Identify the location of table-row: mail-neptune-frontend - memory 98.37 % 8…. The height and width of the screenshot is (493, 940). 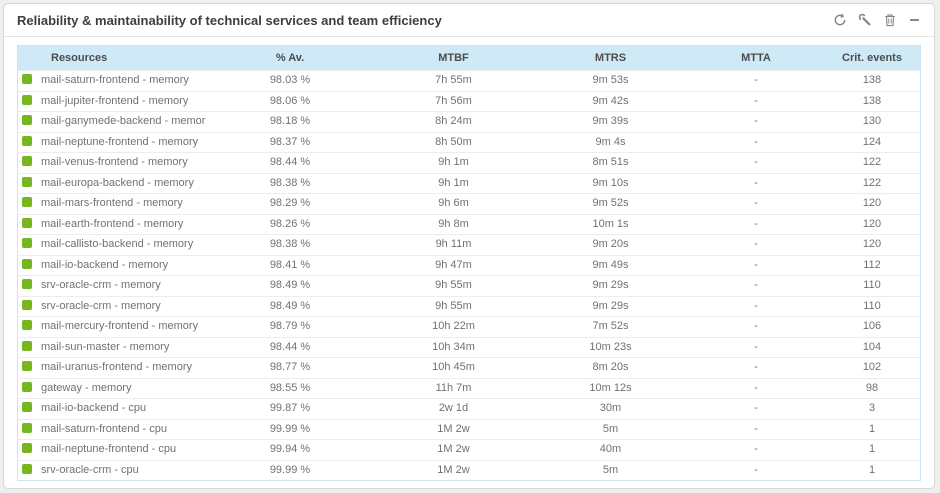
(469, 142).